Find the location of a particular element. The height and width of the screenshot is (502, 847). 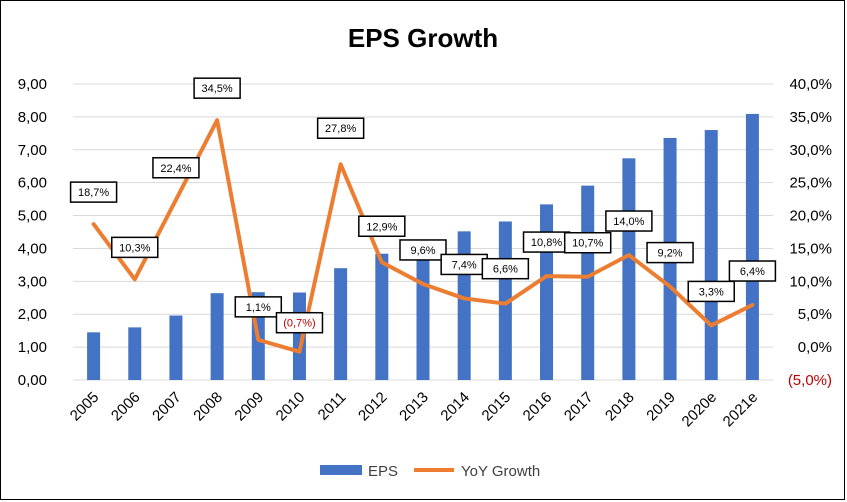

data-label-text: 14,0% is located at coordinates (628, 222).